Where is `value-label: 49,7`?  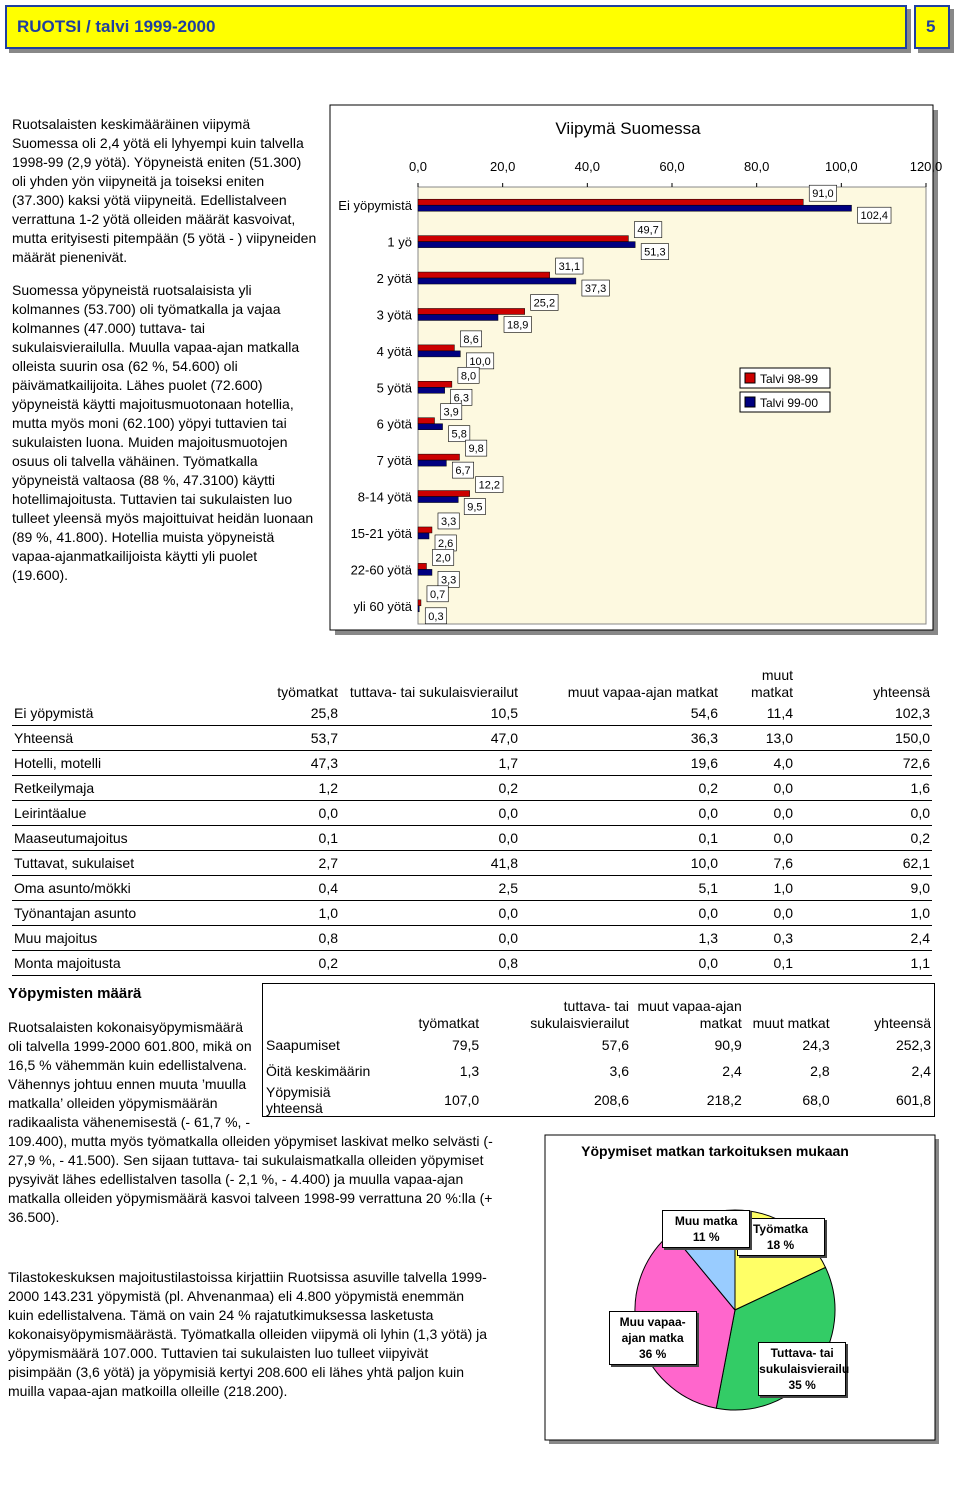 value-label: 49,7 is located at coordinates (648, 229).